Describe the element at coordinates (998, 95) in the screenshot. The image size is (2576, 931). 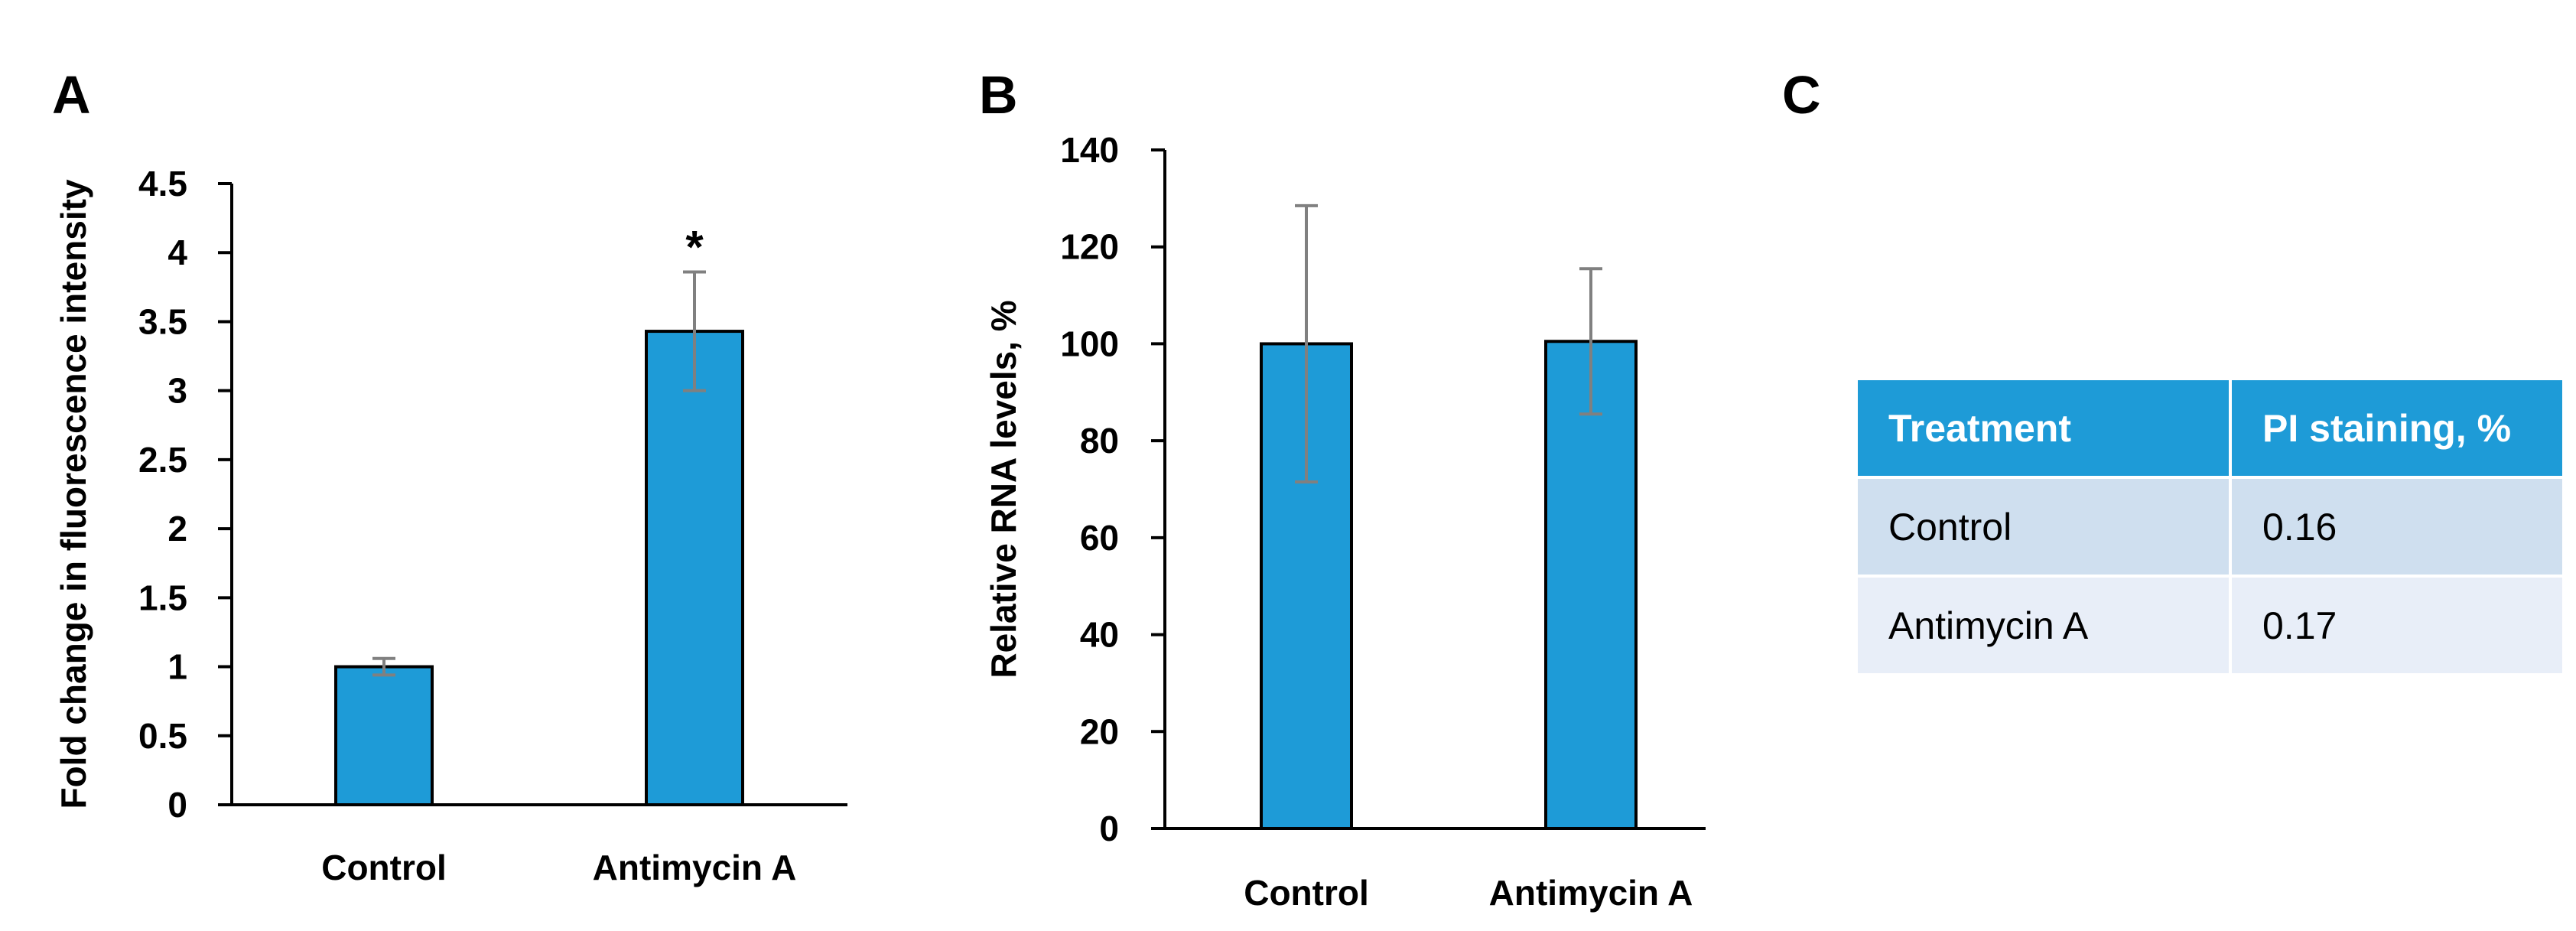
I see `panel-b-label: B` at that location.